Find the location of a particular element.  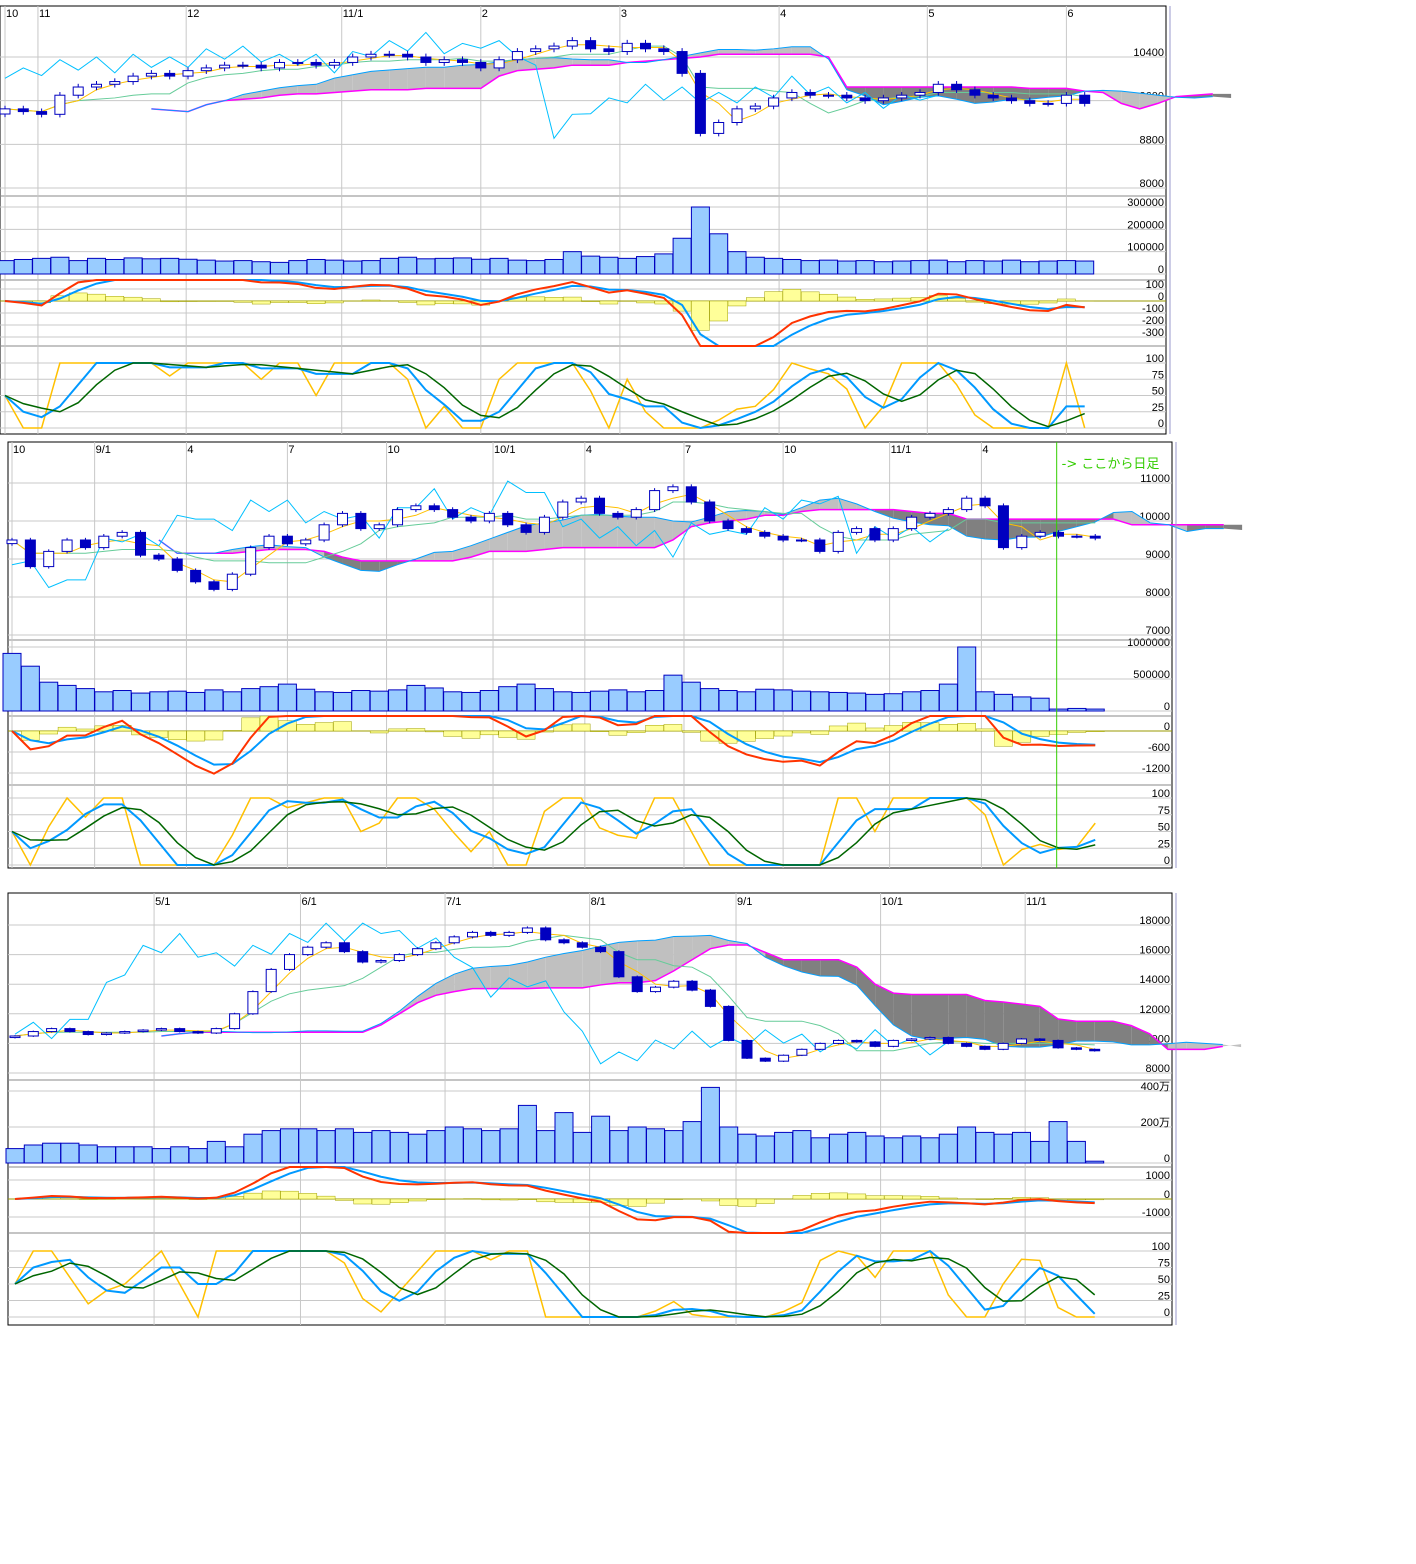

x-tick-label: 9/1 is located at coordinates (744, 902).